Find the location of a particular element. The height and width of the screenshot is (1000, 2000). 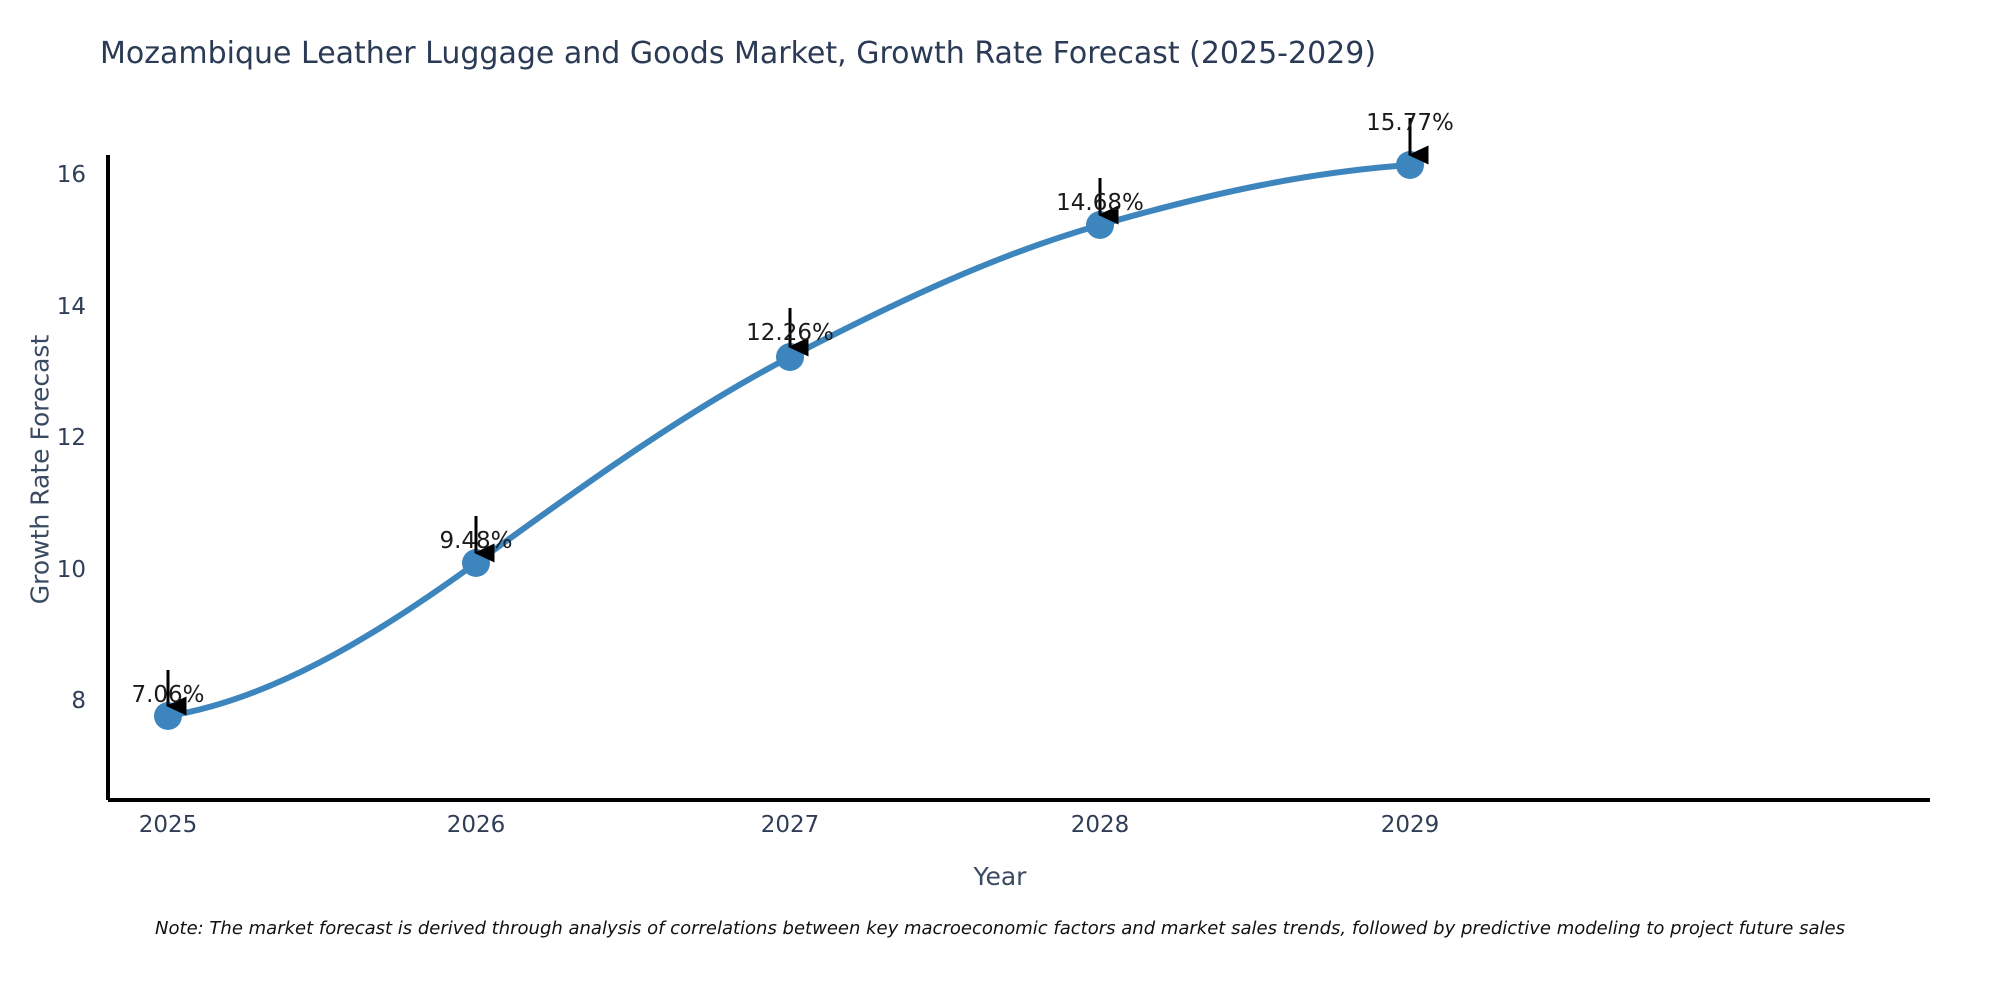

data-point-label: 15.77% is located at coordinates (1410, 123).